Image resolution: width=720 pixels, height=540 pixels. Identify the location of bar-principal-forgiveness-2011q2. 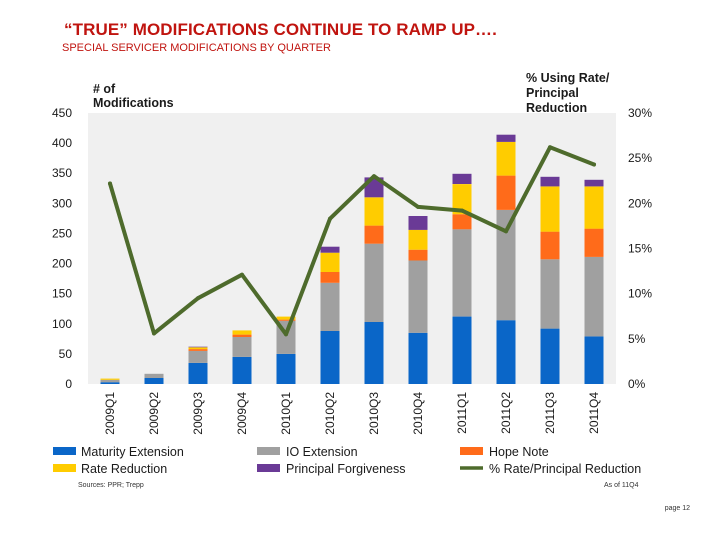
(506, 138).